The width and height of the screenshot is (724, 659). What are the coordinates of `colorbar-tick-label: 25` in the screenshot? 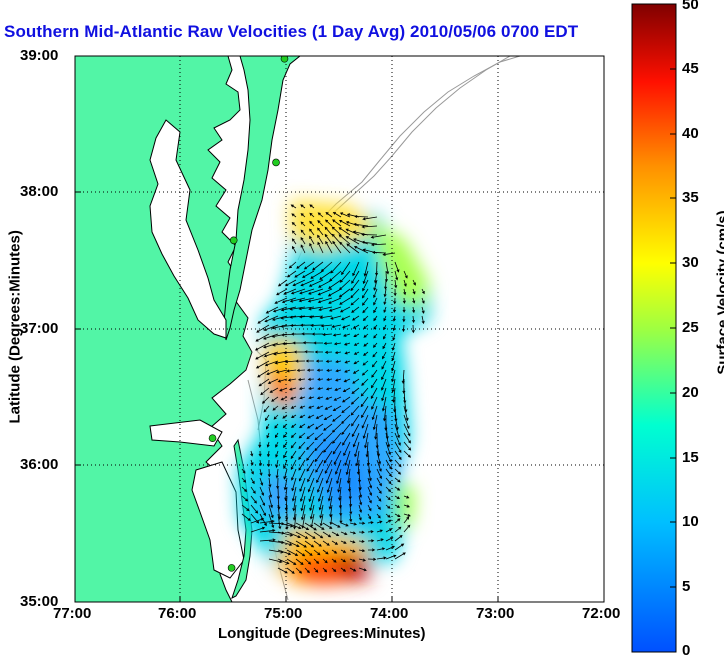 It's located at (690, 327).